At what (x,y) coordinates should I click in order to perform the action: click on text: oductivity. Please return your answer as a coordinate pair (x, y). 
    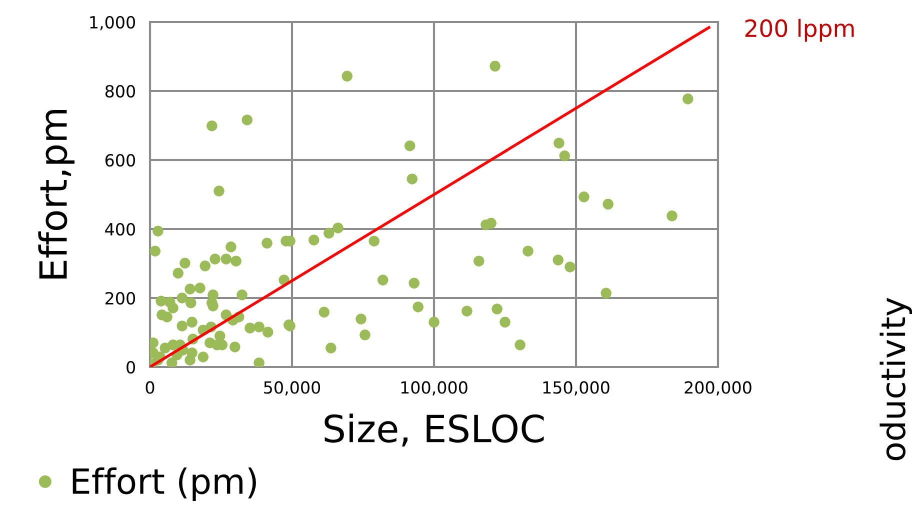
    Looking at the image, I should click on (896, 379).